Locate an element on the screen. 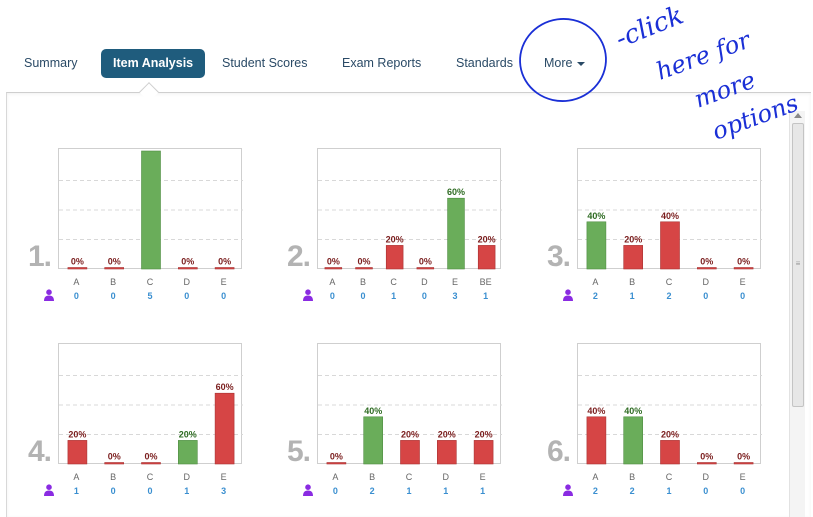  answer-choice-label: A is located at coordinates (76, 282).